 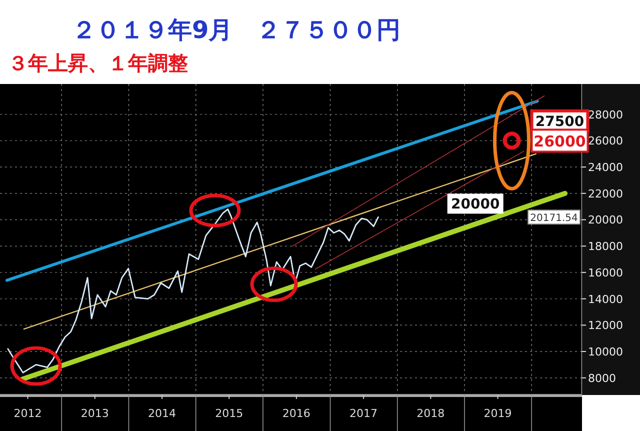 I want to click on x-tick-label: 2017, so click(x=364, y=413).